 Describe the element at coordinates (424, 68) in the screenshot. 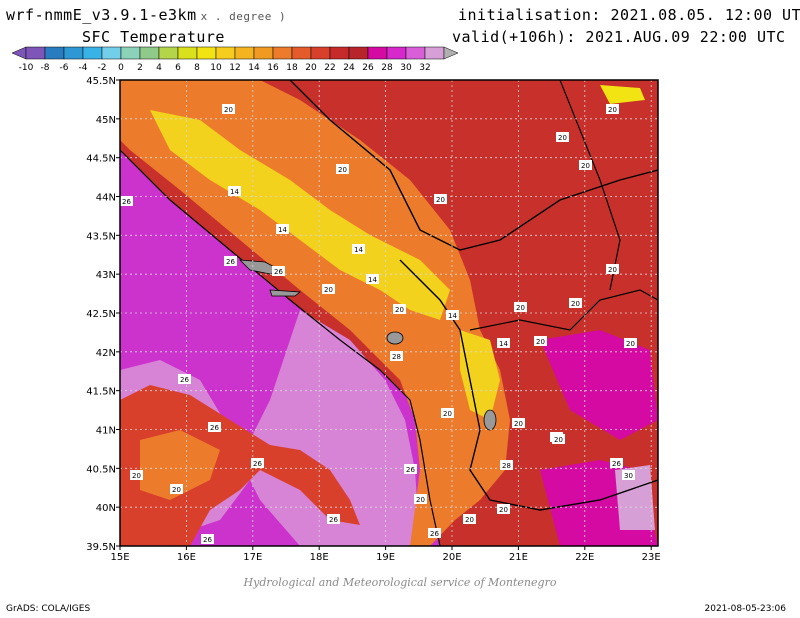

I see `legend-tick-label: 32` at that location.